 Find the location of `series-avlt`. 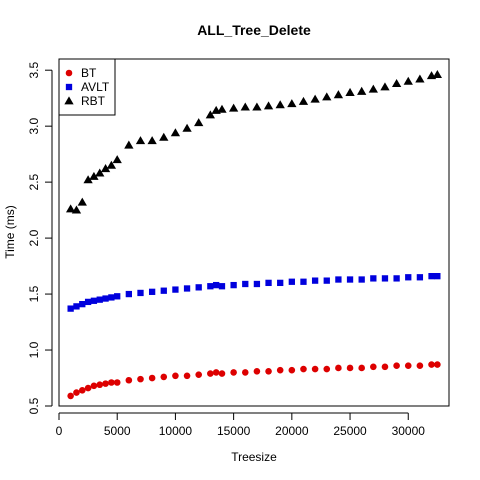

series-avlt is located at coordinates (254, 292).